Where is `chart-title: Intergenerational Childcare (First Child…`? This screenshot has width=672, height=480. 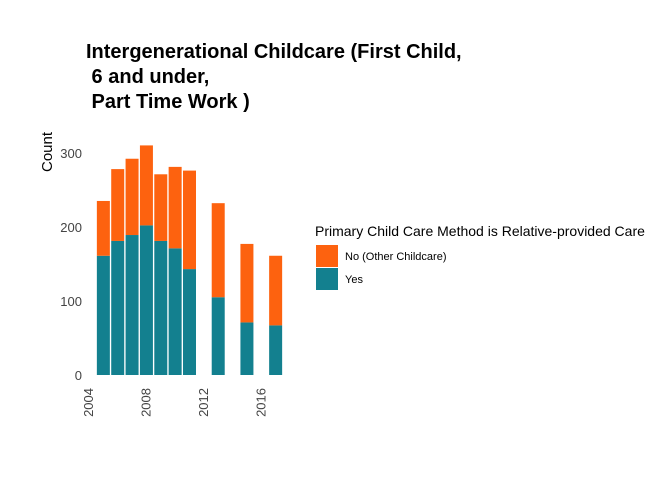
chart-title: Intergenerational Childcare (First Child… is located at coordinates (274, 77).